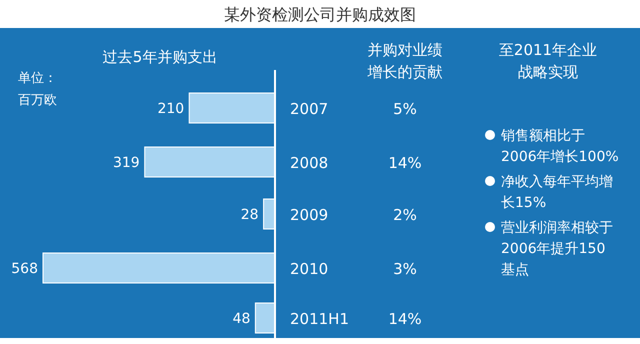 This screenshot has height=344, width=640. I want to click on text: 并购对业绩增长的贡献, so click(404, 61).